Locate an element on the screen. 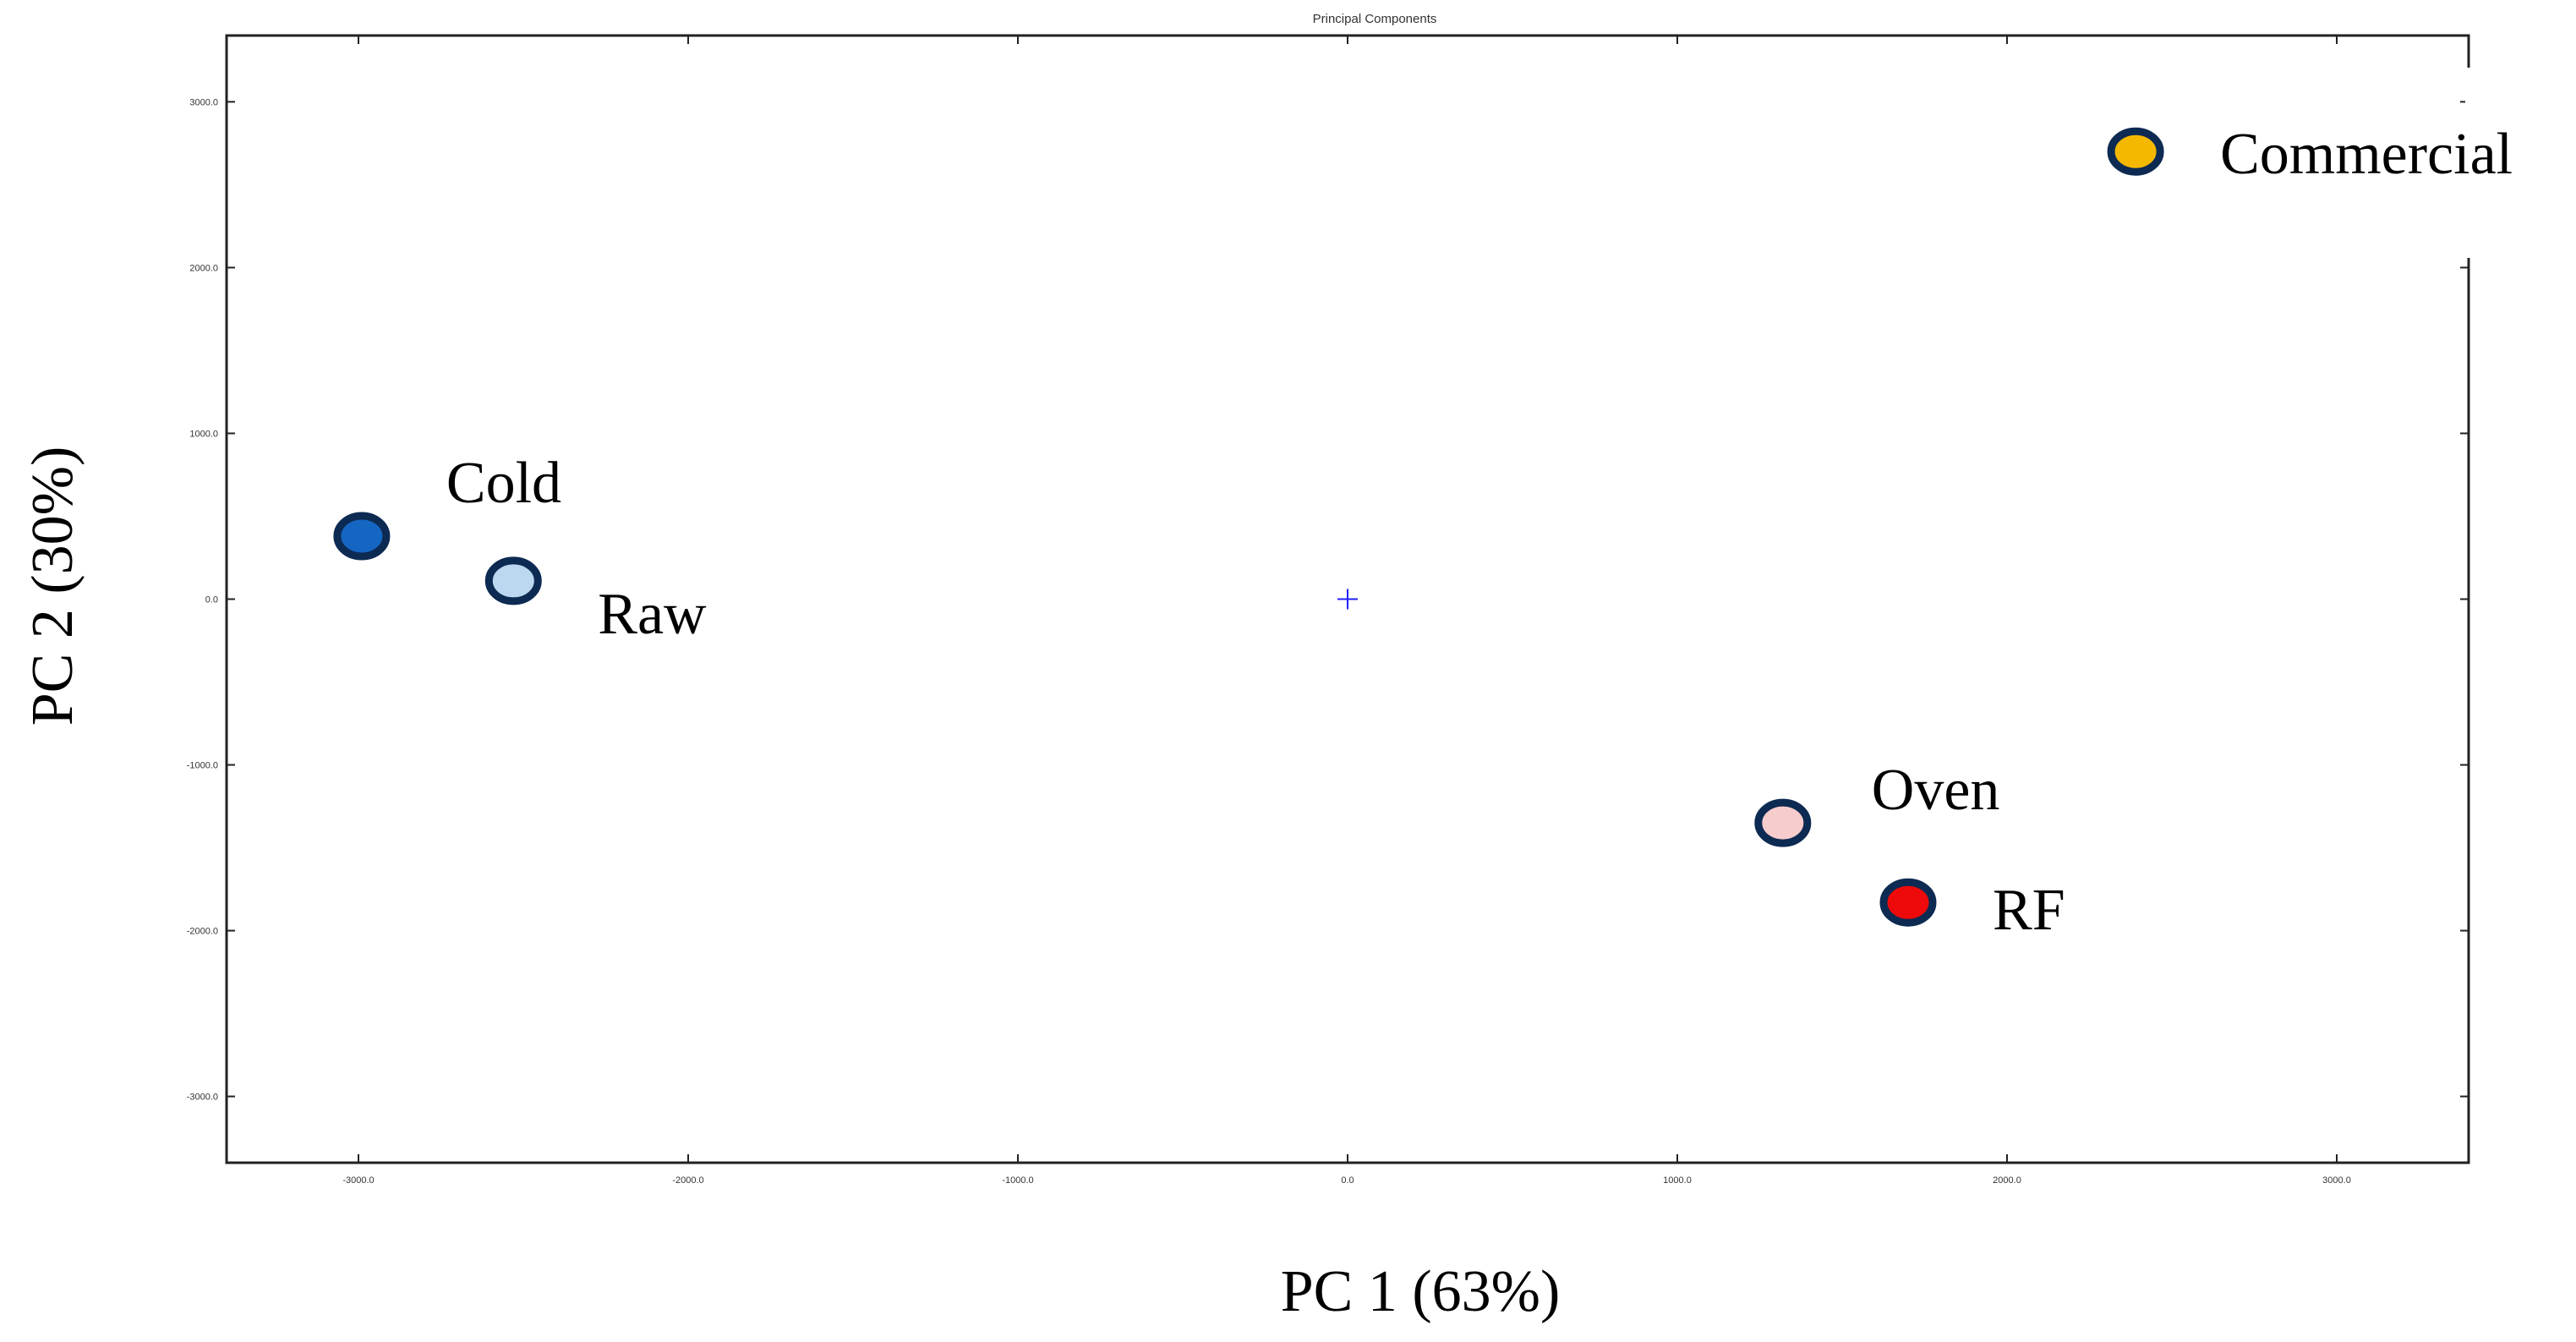 This screenshot has height=1342, width=2576. point-label-oven: Oven is located at coordinates (1936, 790).